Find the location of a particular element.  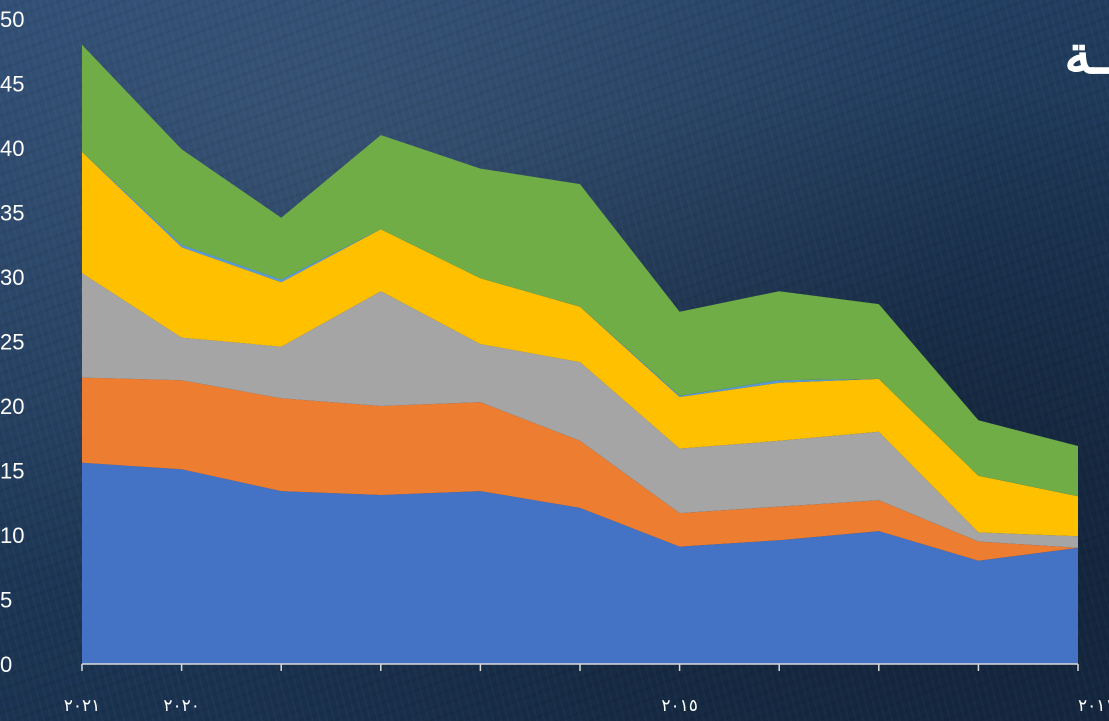

y-tick-label: 0 is located at coordinates (6, 664).